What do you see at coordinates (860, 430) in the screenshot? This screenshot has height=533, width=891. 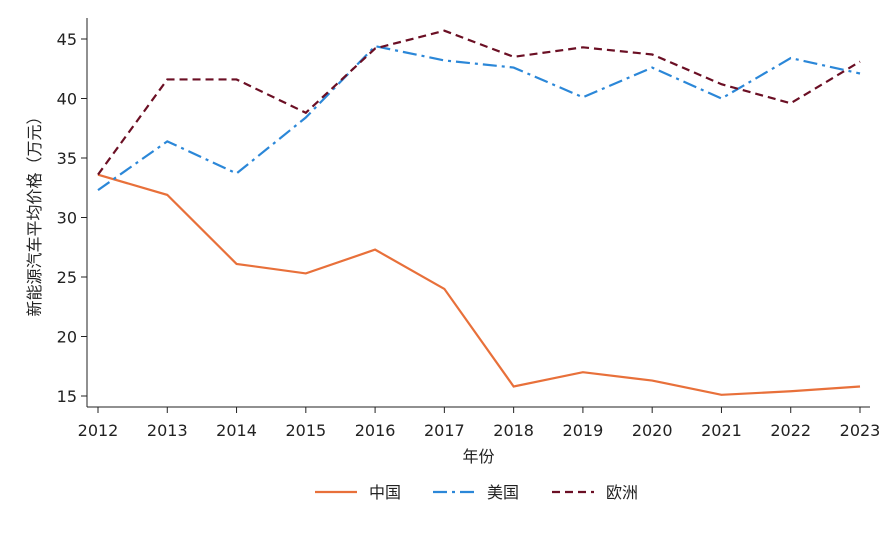 I see `x-tick-label: 2023` at bounding box center [860, 430].